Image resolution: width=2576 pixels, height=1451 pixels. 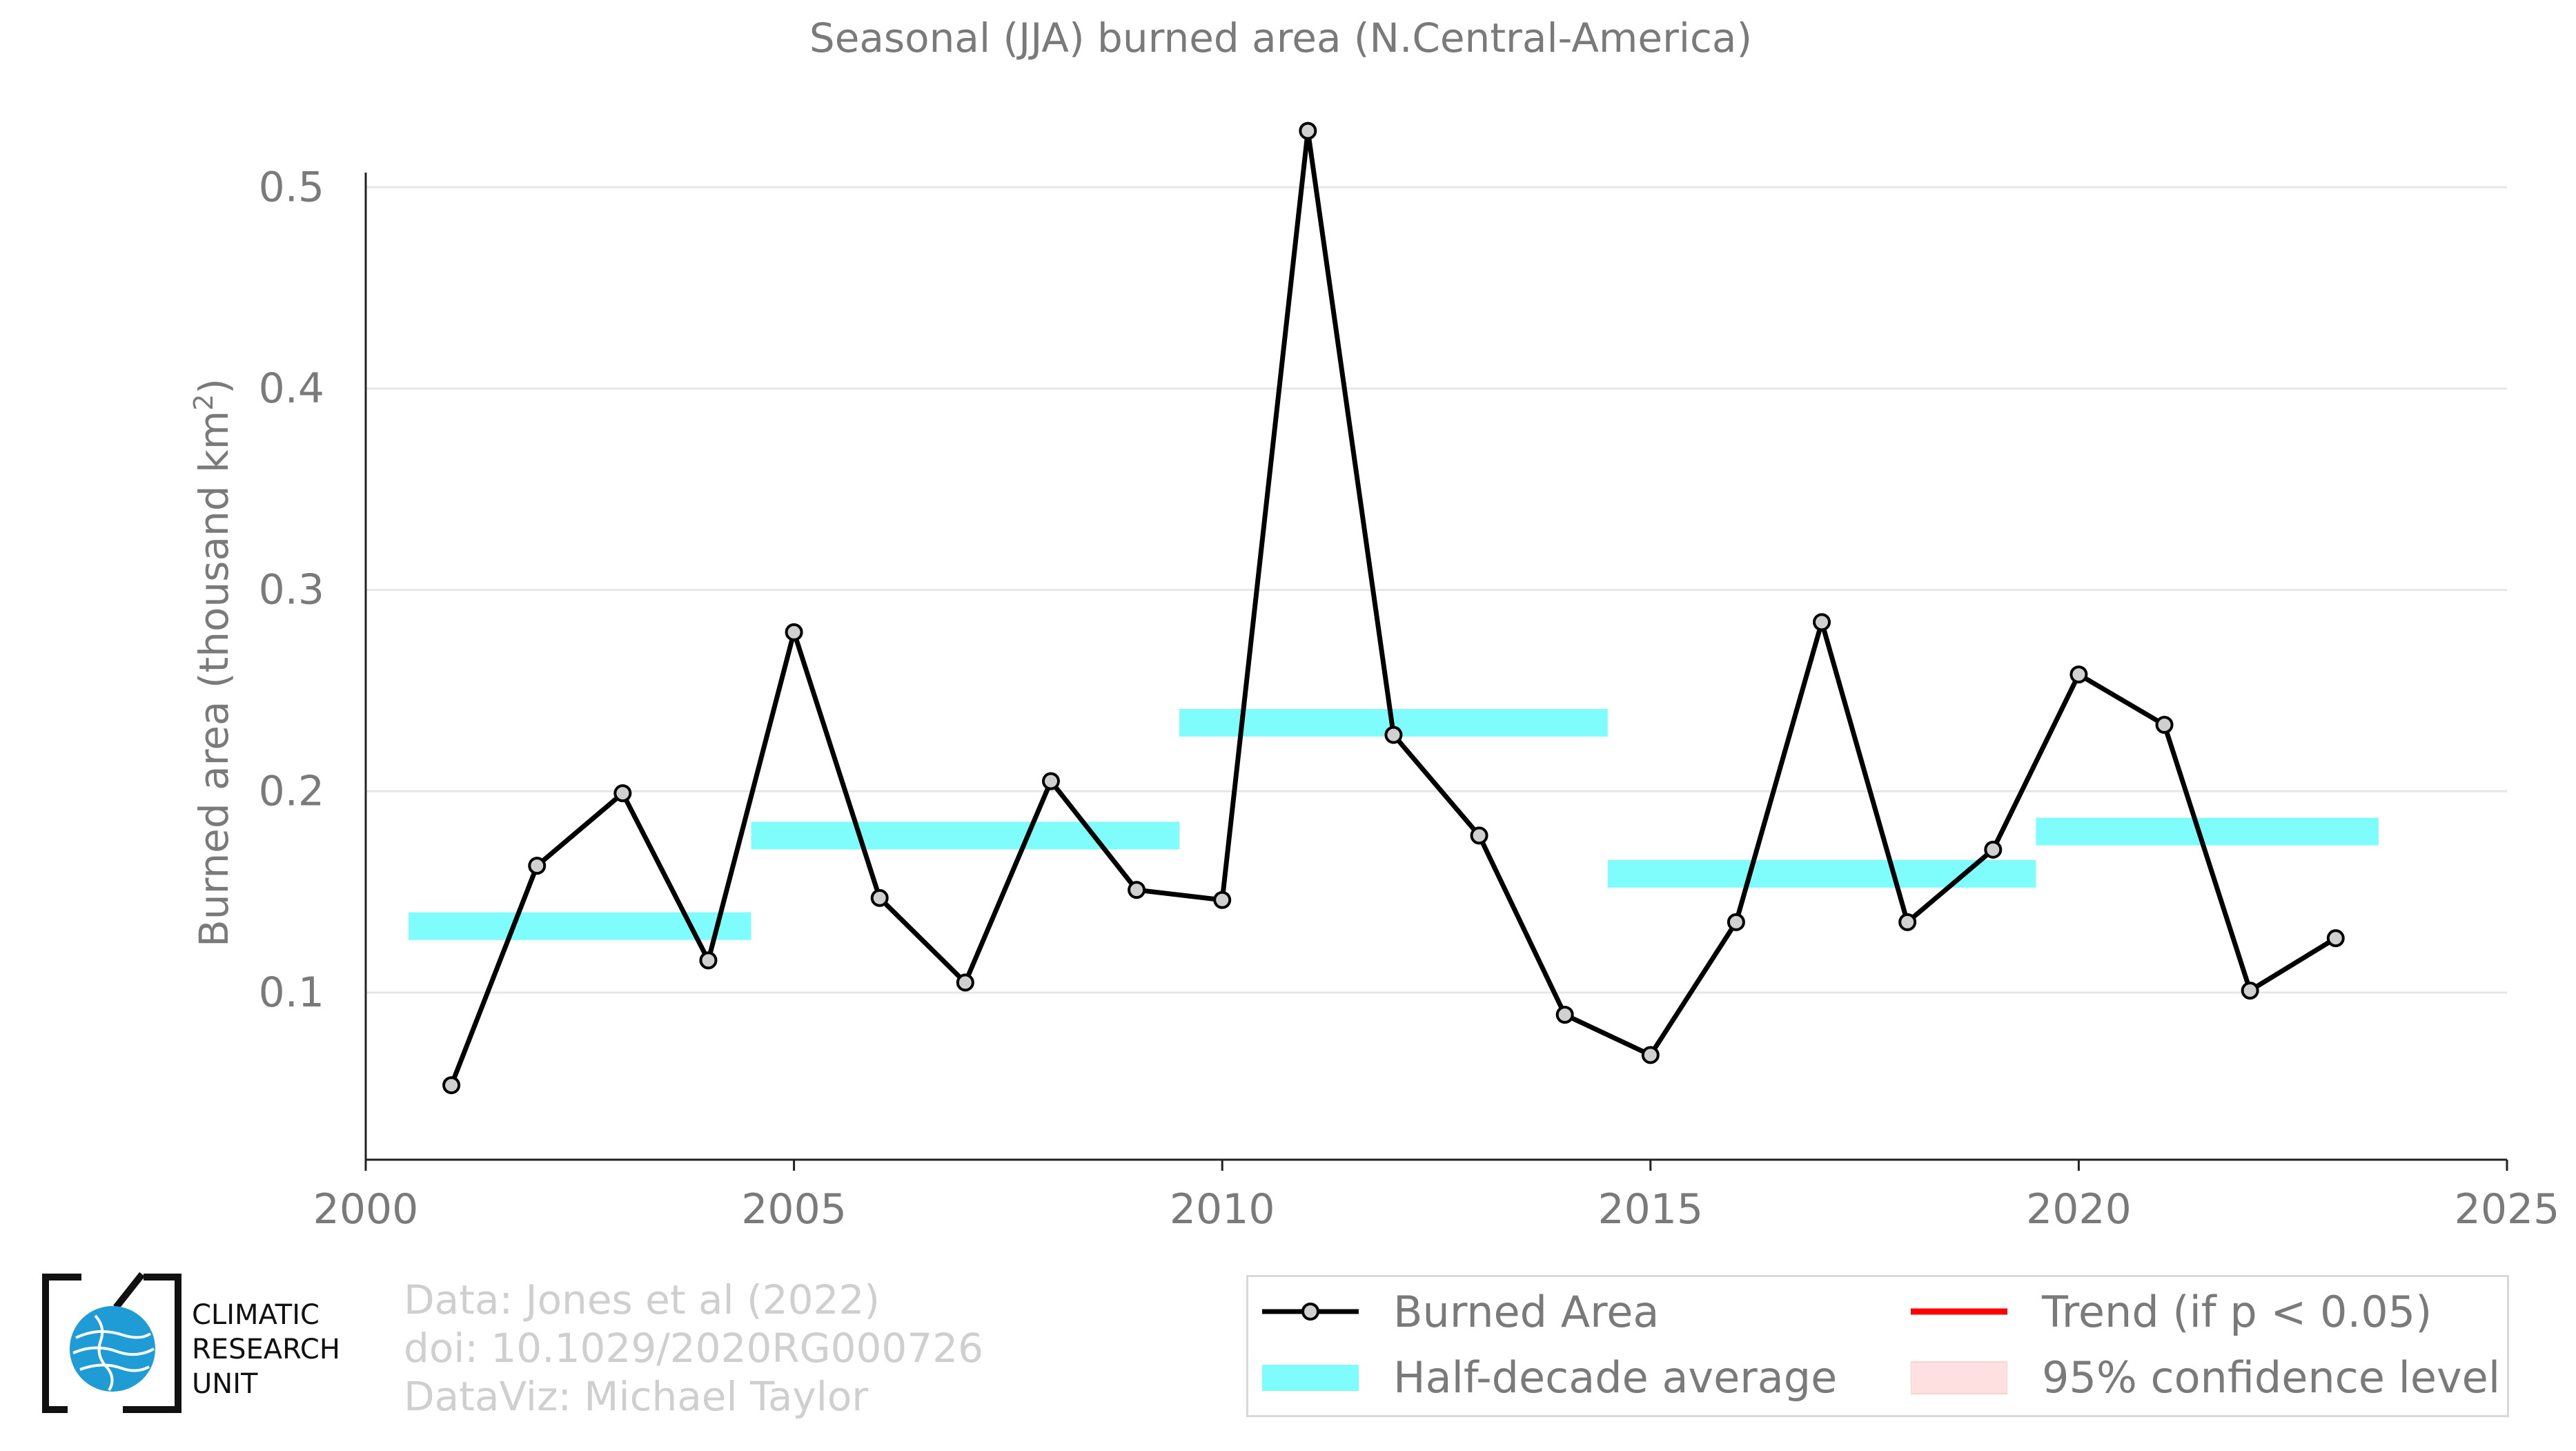 I want to click on globe-icon, so click(x=111, y=1342).